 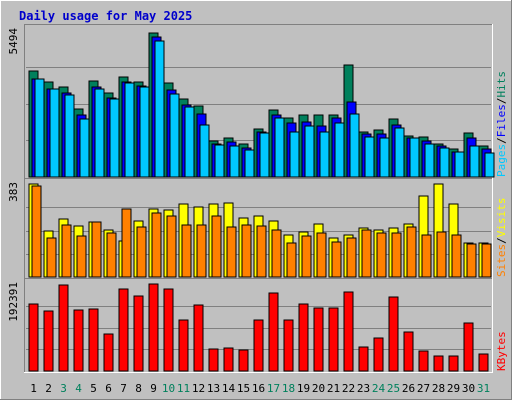 I want to click on day-label: 11, so click(x=183, y=388).